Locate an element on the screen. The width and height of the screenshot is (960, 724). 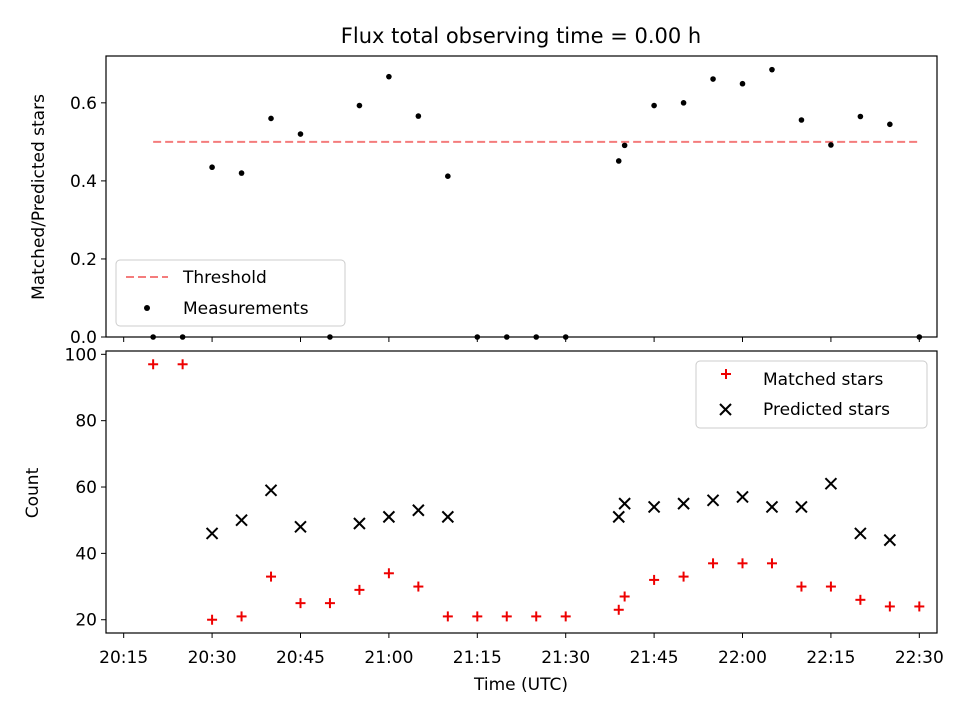
x-axis-label: Time (UTC) is located at coordinates (520, 685).